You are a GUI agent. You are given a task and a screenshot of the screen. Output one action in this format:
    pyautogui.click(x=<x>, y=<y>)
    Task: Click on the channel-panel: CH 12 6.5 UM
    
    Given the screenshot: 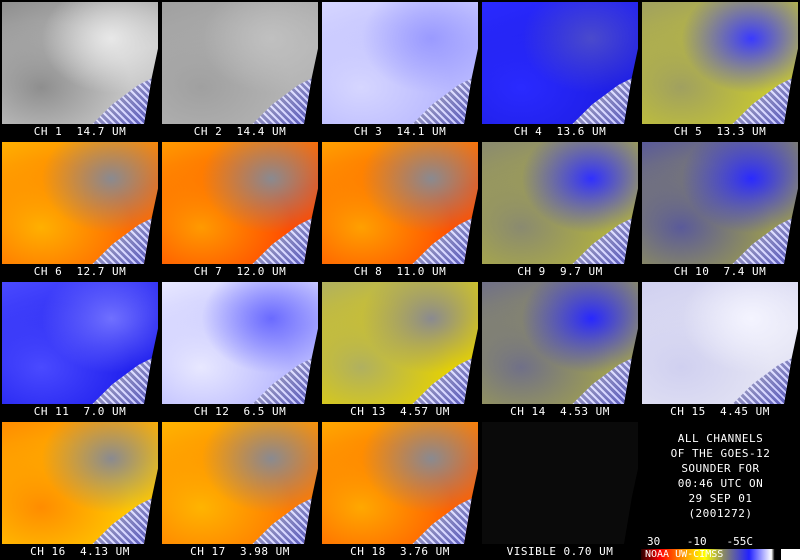 What is the action you would take?
    pyautogui.click(x=240, y=350)
    